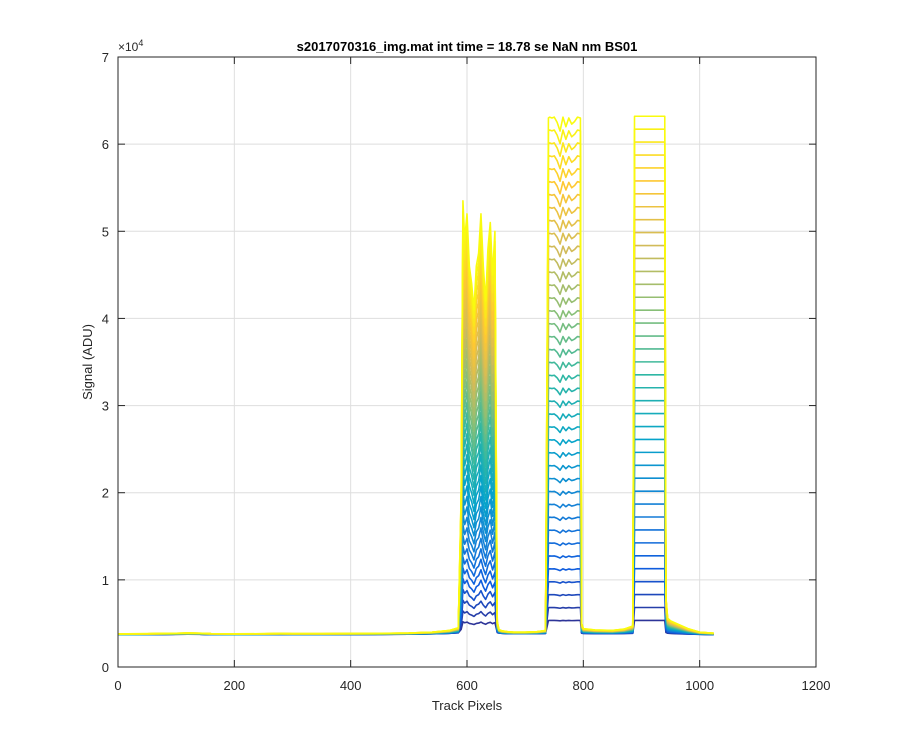 The height and width of the screenshot is (750, 900). What do you see at coordinates (140, 43) in the screenshot?
I see `y-exponent-power: 4` at bounding box center [140, 43].